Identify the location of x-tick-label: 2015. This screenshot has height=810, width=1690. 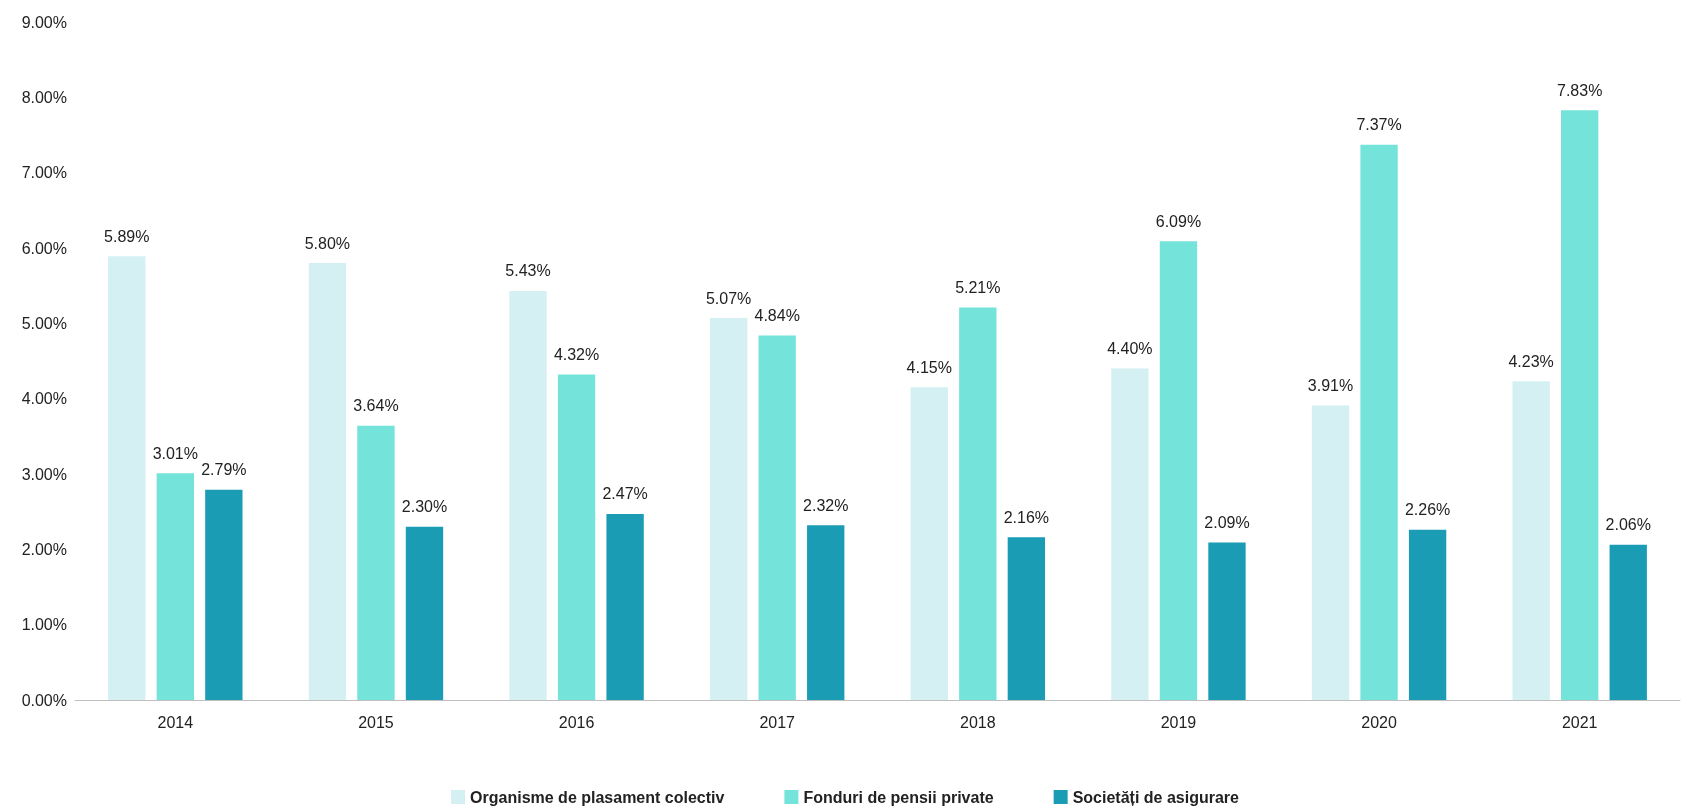
(376, 722).